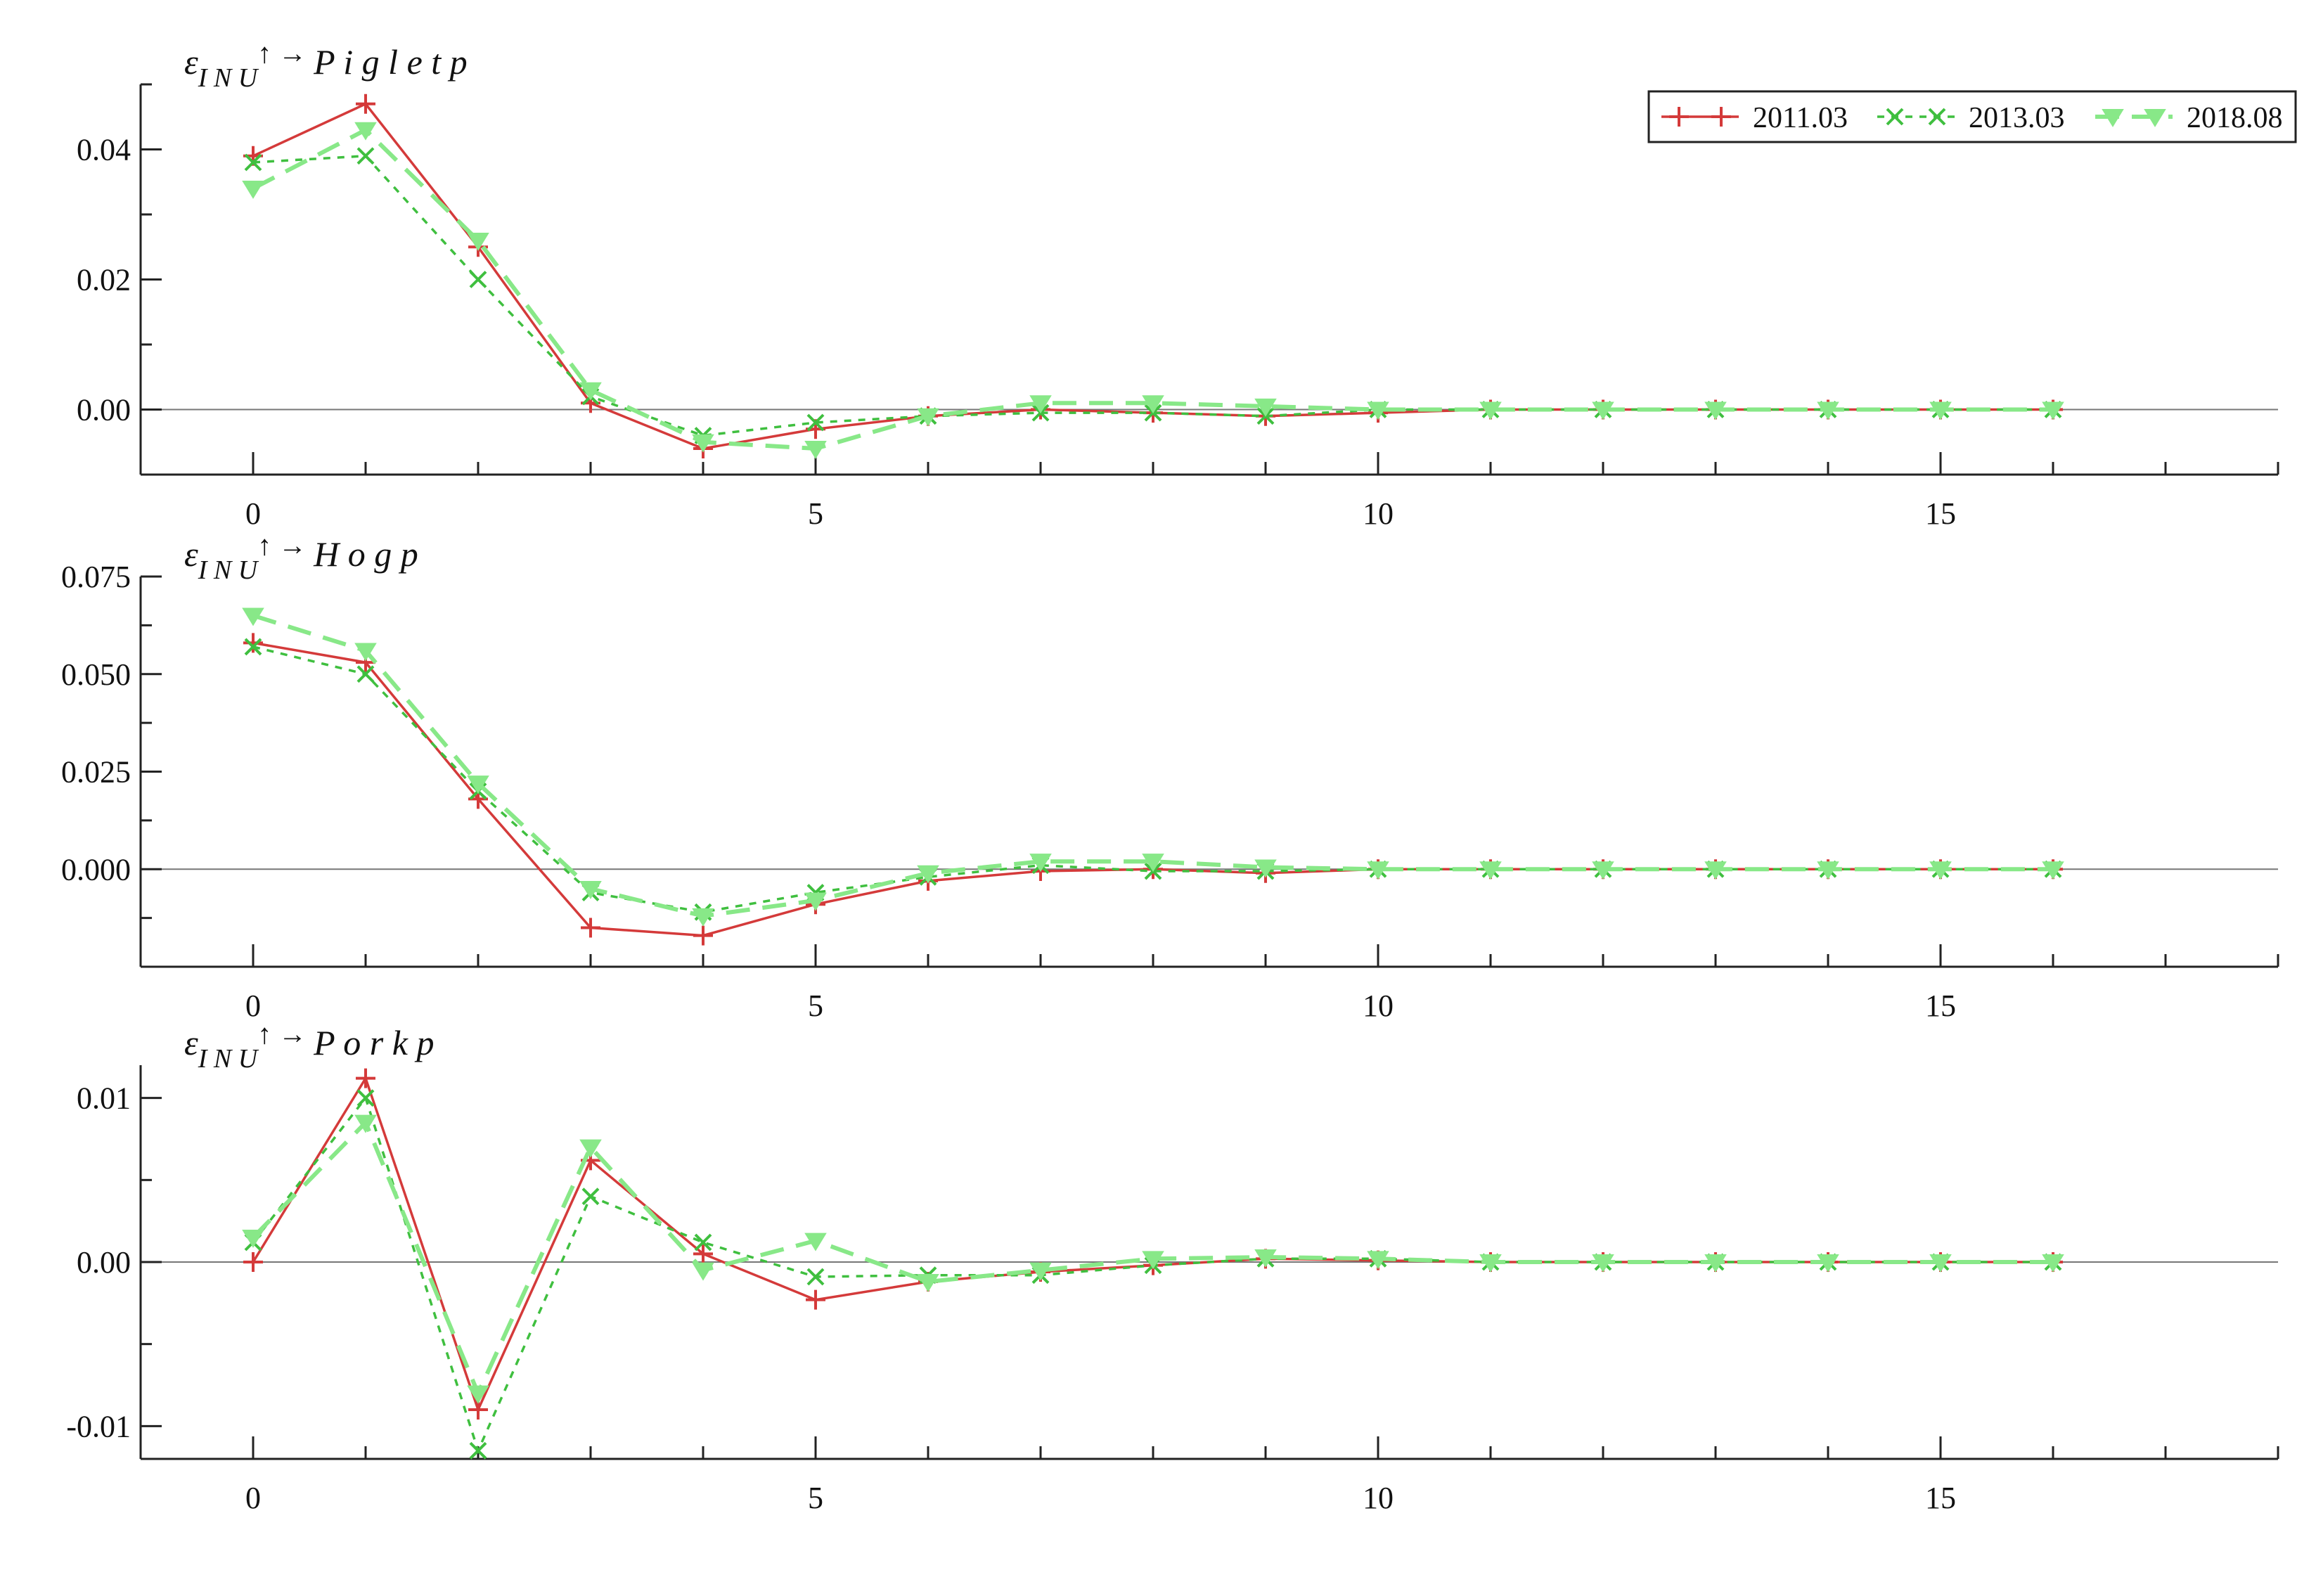 This screenshot has width=2316, height=1596. What do you see at coordinates (104, 150) in the screenshot?
I see `y-tick-label: 0.04` at bounding box center [104, 150].